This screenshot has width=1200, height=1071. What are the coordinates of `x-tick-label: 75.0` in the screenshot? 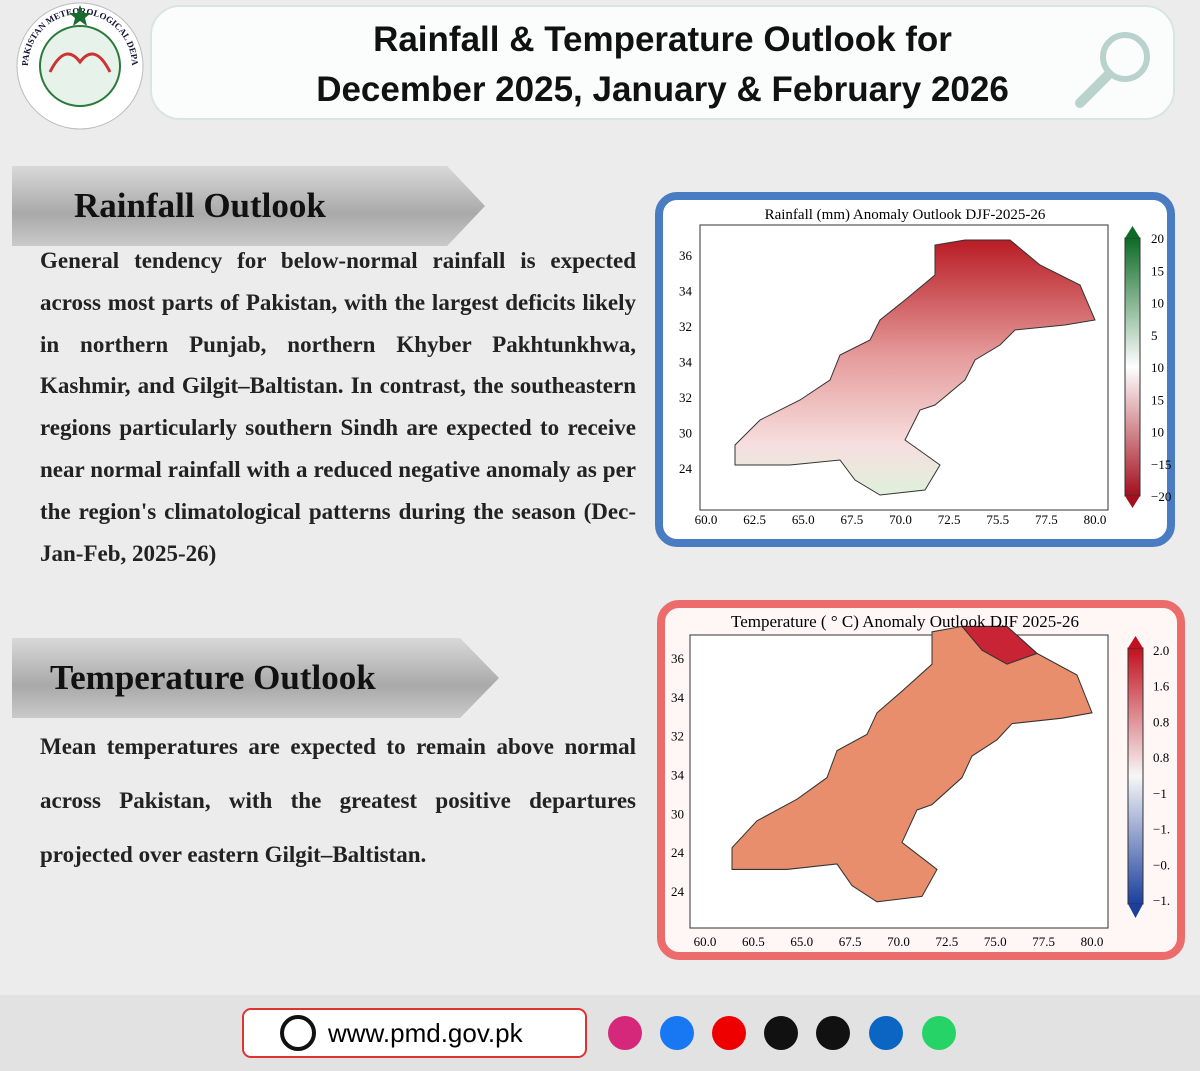 It's located at (995, 941).